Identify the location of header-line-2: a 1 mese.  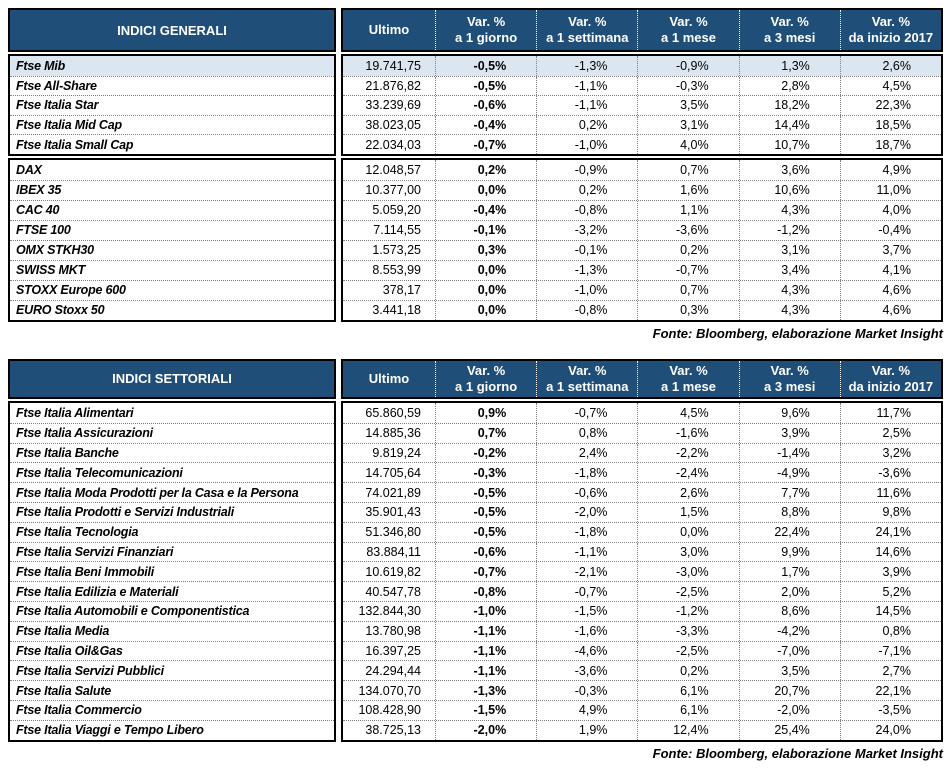
(688, 386).